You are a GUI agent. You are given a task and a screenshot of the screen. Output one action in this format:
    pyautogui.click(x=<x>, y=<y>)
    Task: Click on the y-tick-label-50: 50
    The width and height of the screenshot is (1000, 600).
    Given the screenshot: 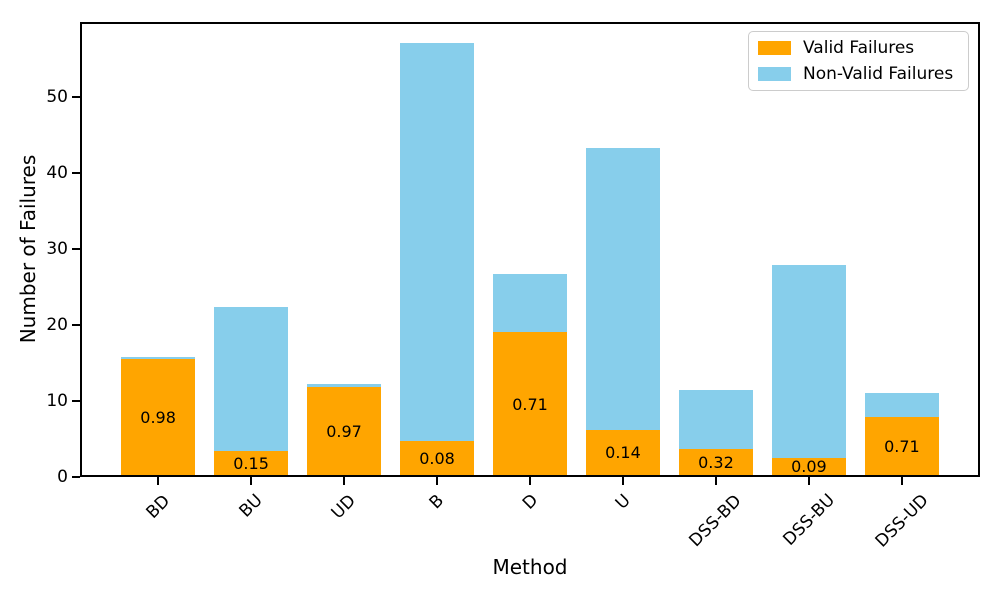 What is the action you would take?
    pyautogui.click(x=57, y=96)
    